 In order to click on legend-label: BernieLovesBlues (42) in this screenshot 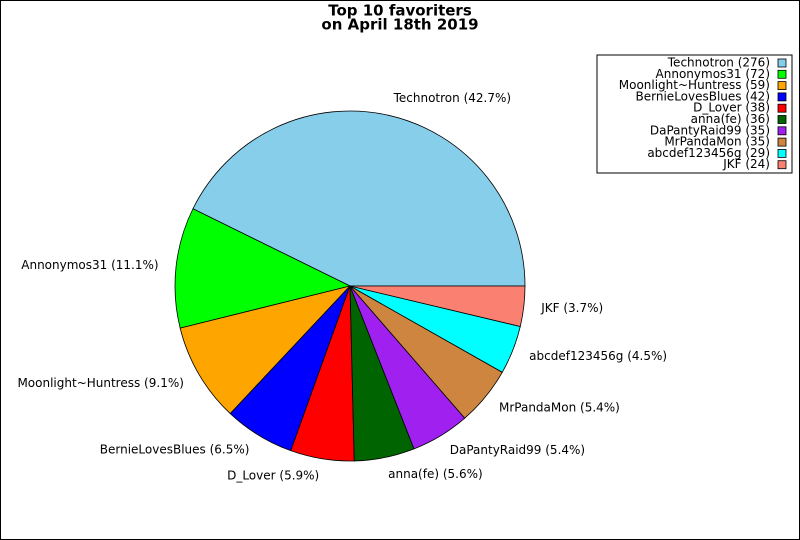, I will do `click(703, 96)`.